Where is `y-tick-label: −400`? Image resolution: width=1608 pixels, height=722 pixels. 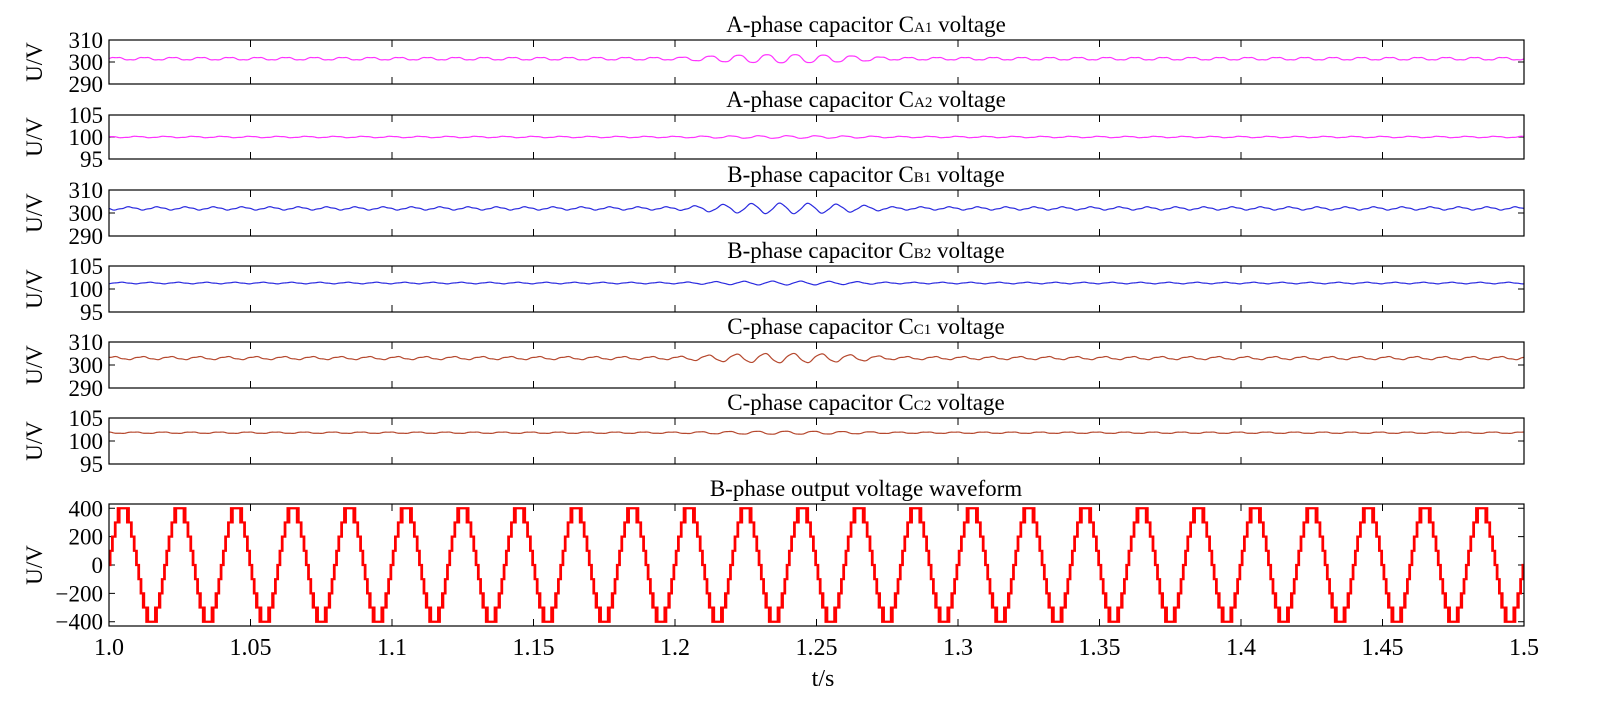
y-tick-label: −400 is located at coordinates (79, 622).